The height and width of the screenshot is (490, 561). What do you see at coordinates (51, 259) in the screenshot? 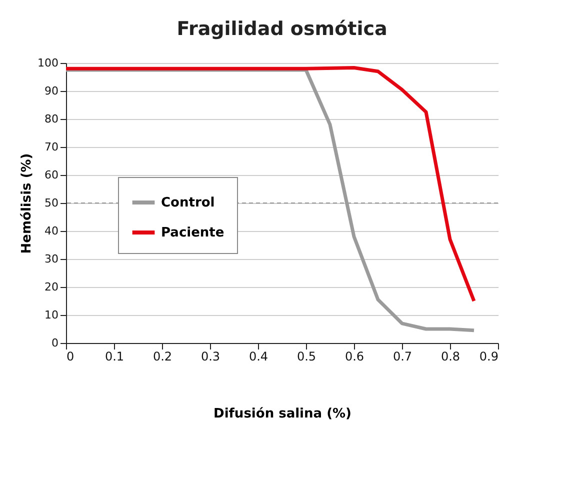
I see `y-tick-label: 30` at bounding box center [51, 259].